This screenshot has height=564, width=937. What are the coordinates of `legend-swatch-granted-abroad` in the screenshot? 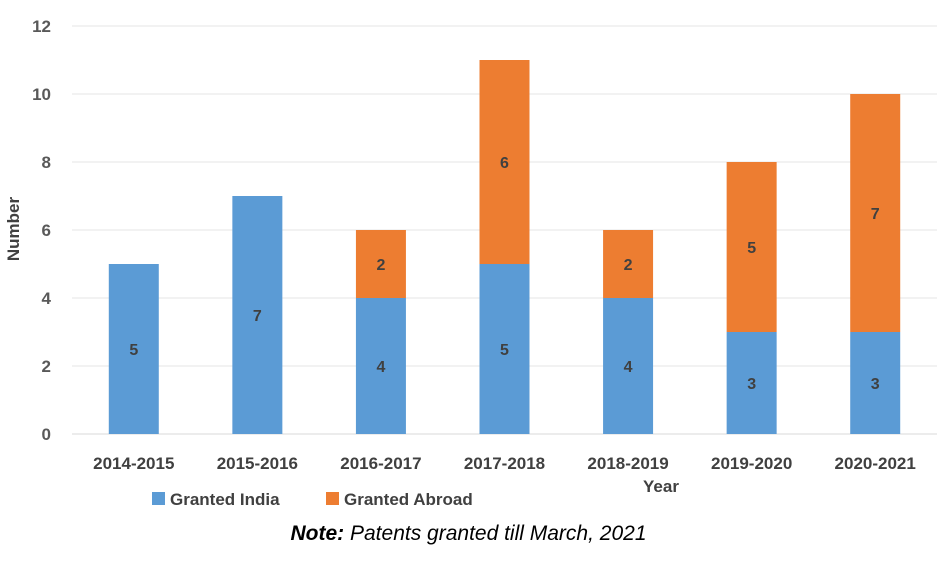 It's located at (332, 498).